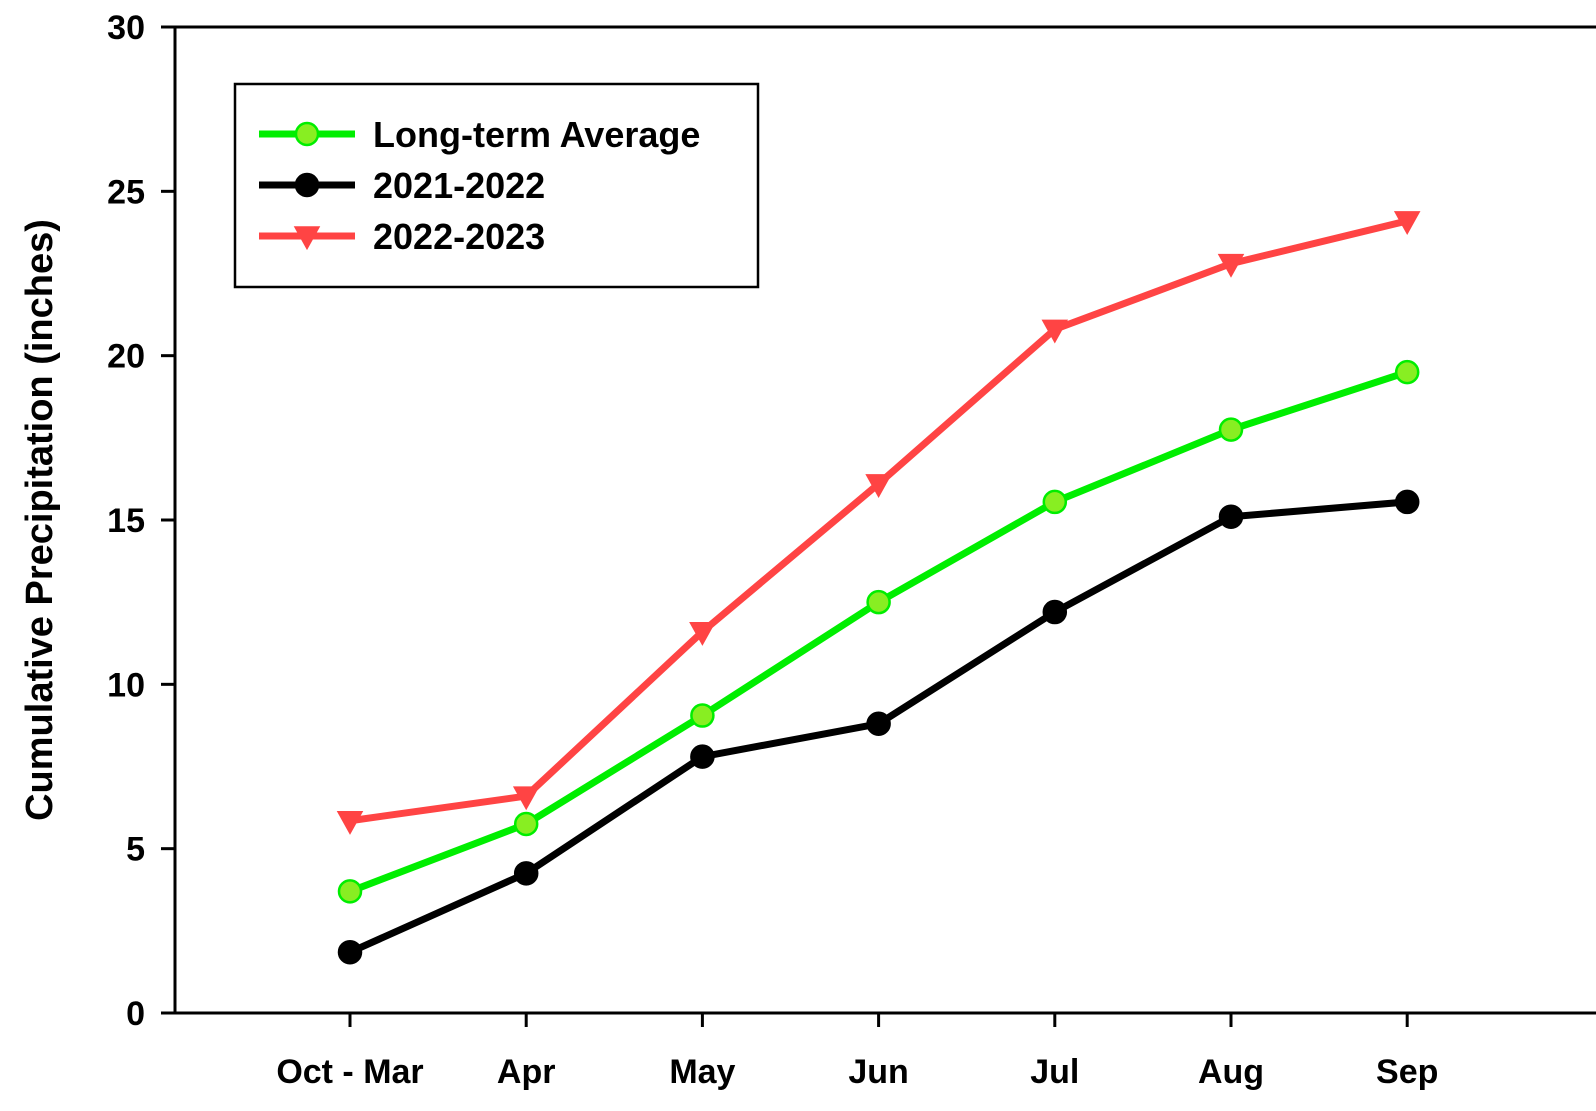  What do you see at coordinates (536, 134) in the screenshot?
I see `legend-label: Long-term Average` at bounding box center [536, 134].